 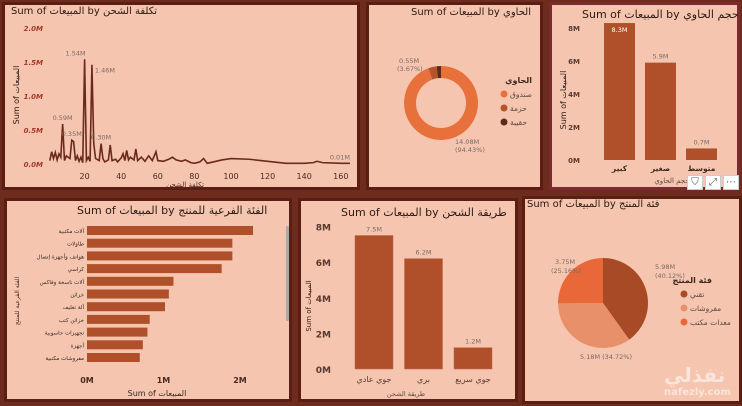 What do you see at coordinates (323, 264) in the screenshot?
I see `y-tick-label: 6M` at bounding box center [323, 264].